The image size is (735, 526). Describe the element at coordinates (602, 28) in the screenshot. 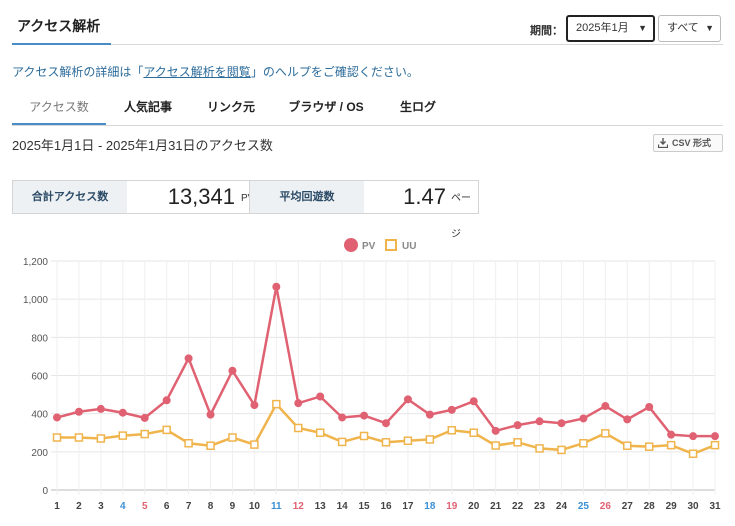

I see `month-select-value: 2025年1月` at that location.